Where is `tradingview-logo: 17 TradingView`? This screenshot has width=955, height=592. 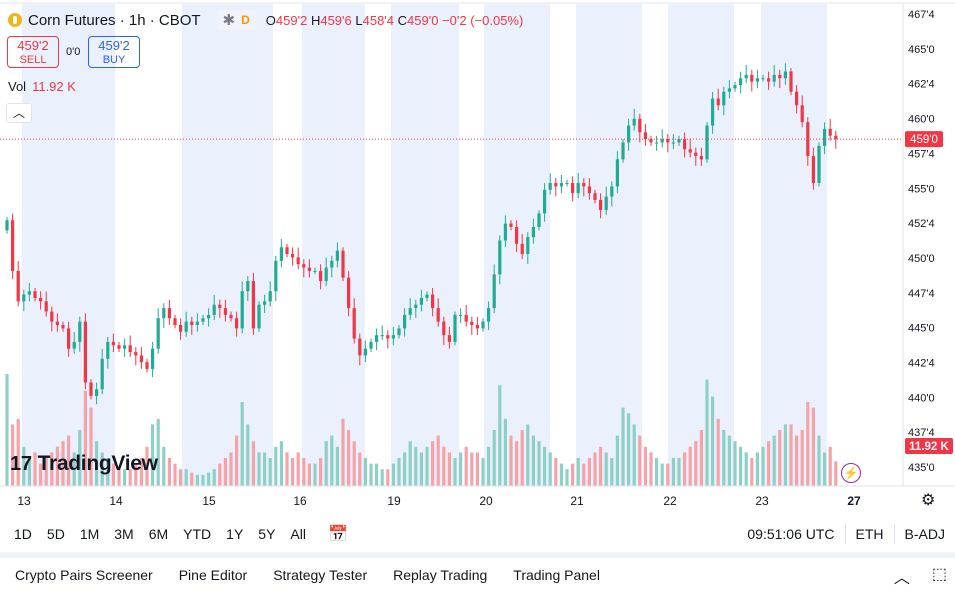 tradingview-logo: 17 TradingView is located at coordinates (84, 464).